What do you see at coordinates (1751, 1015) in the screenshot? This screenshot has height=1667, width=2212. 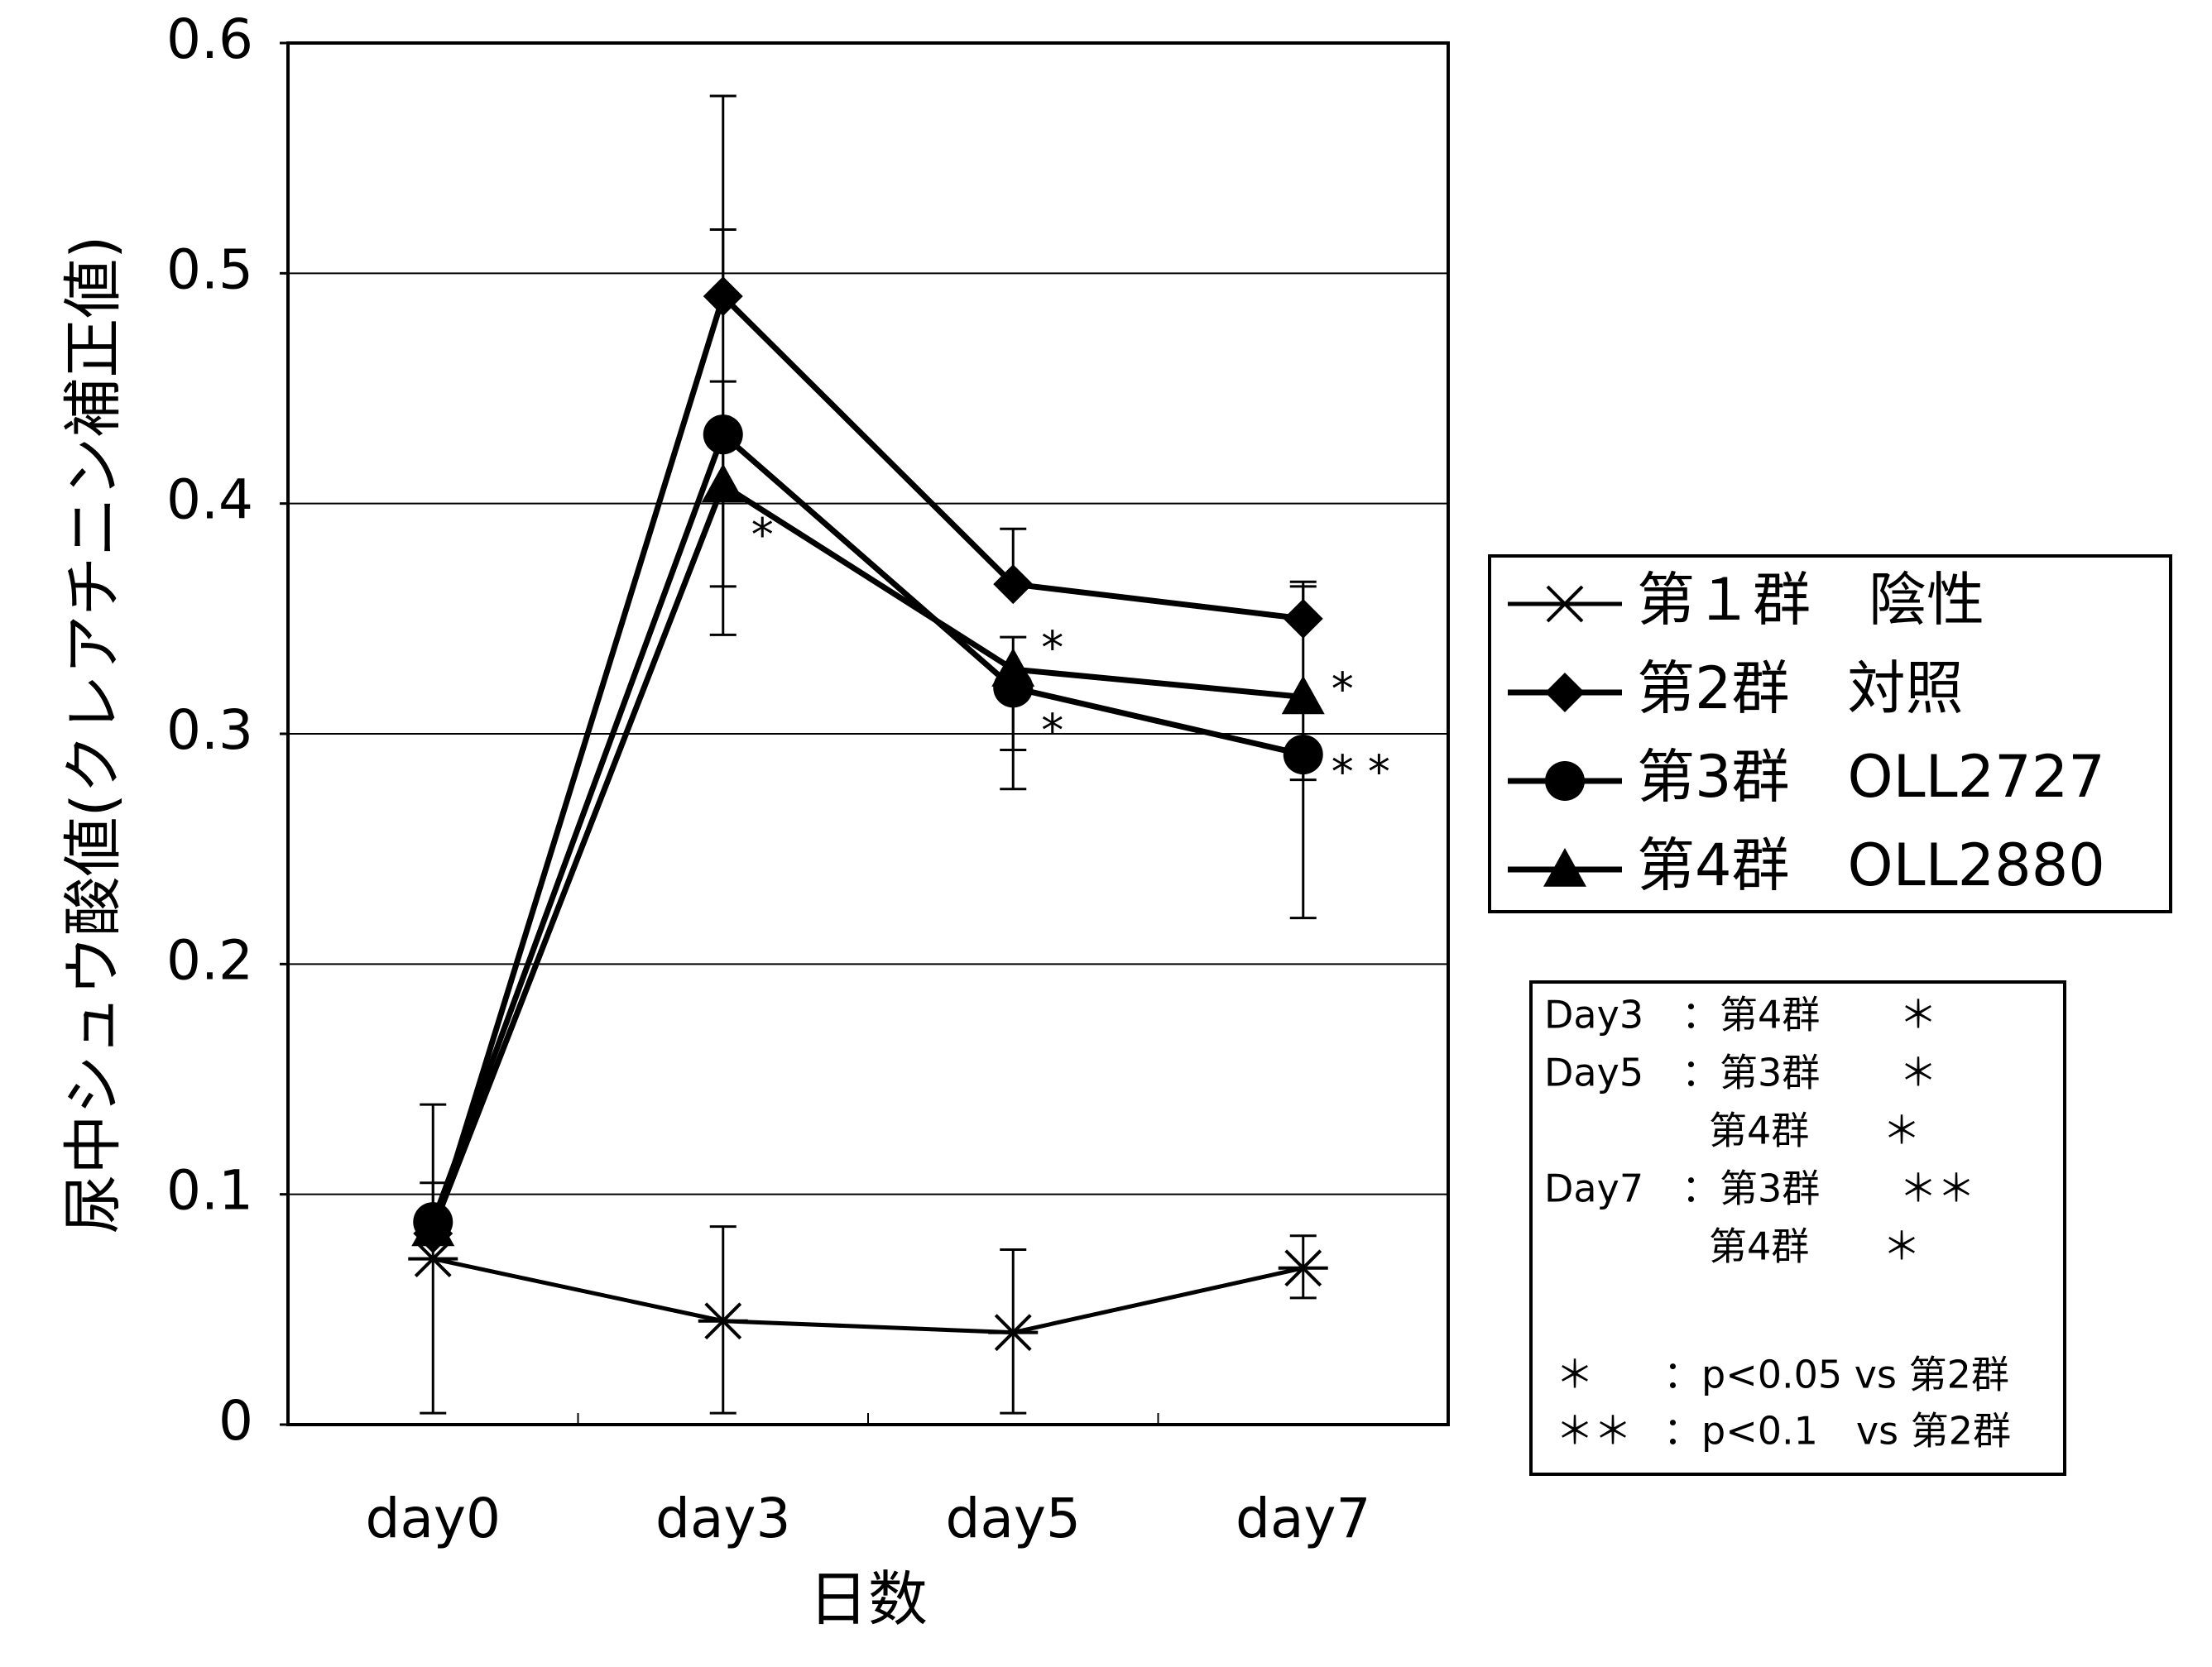 I see `sig-row-group: ：第4群` at bounding box center [1751, 1015].